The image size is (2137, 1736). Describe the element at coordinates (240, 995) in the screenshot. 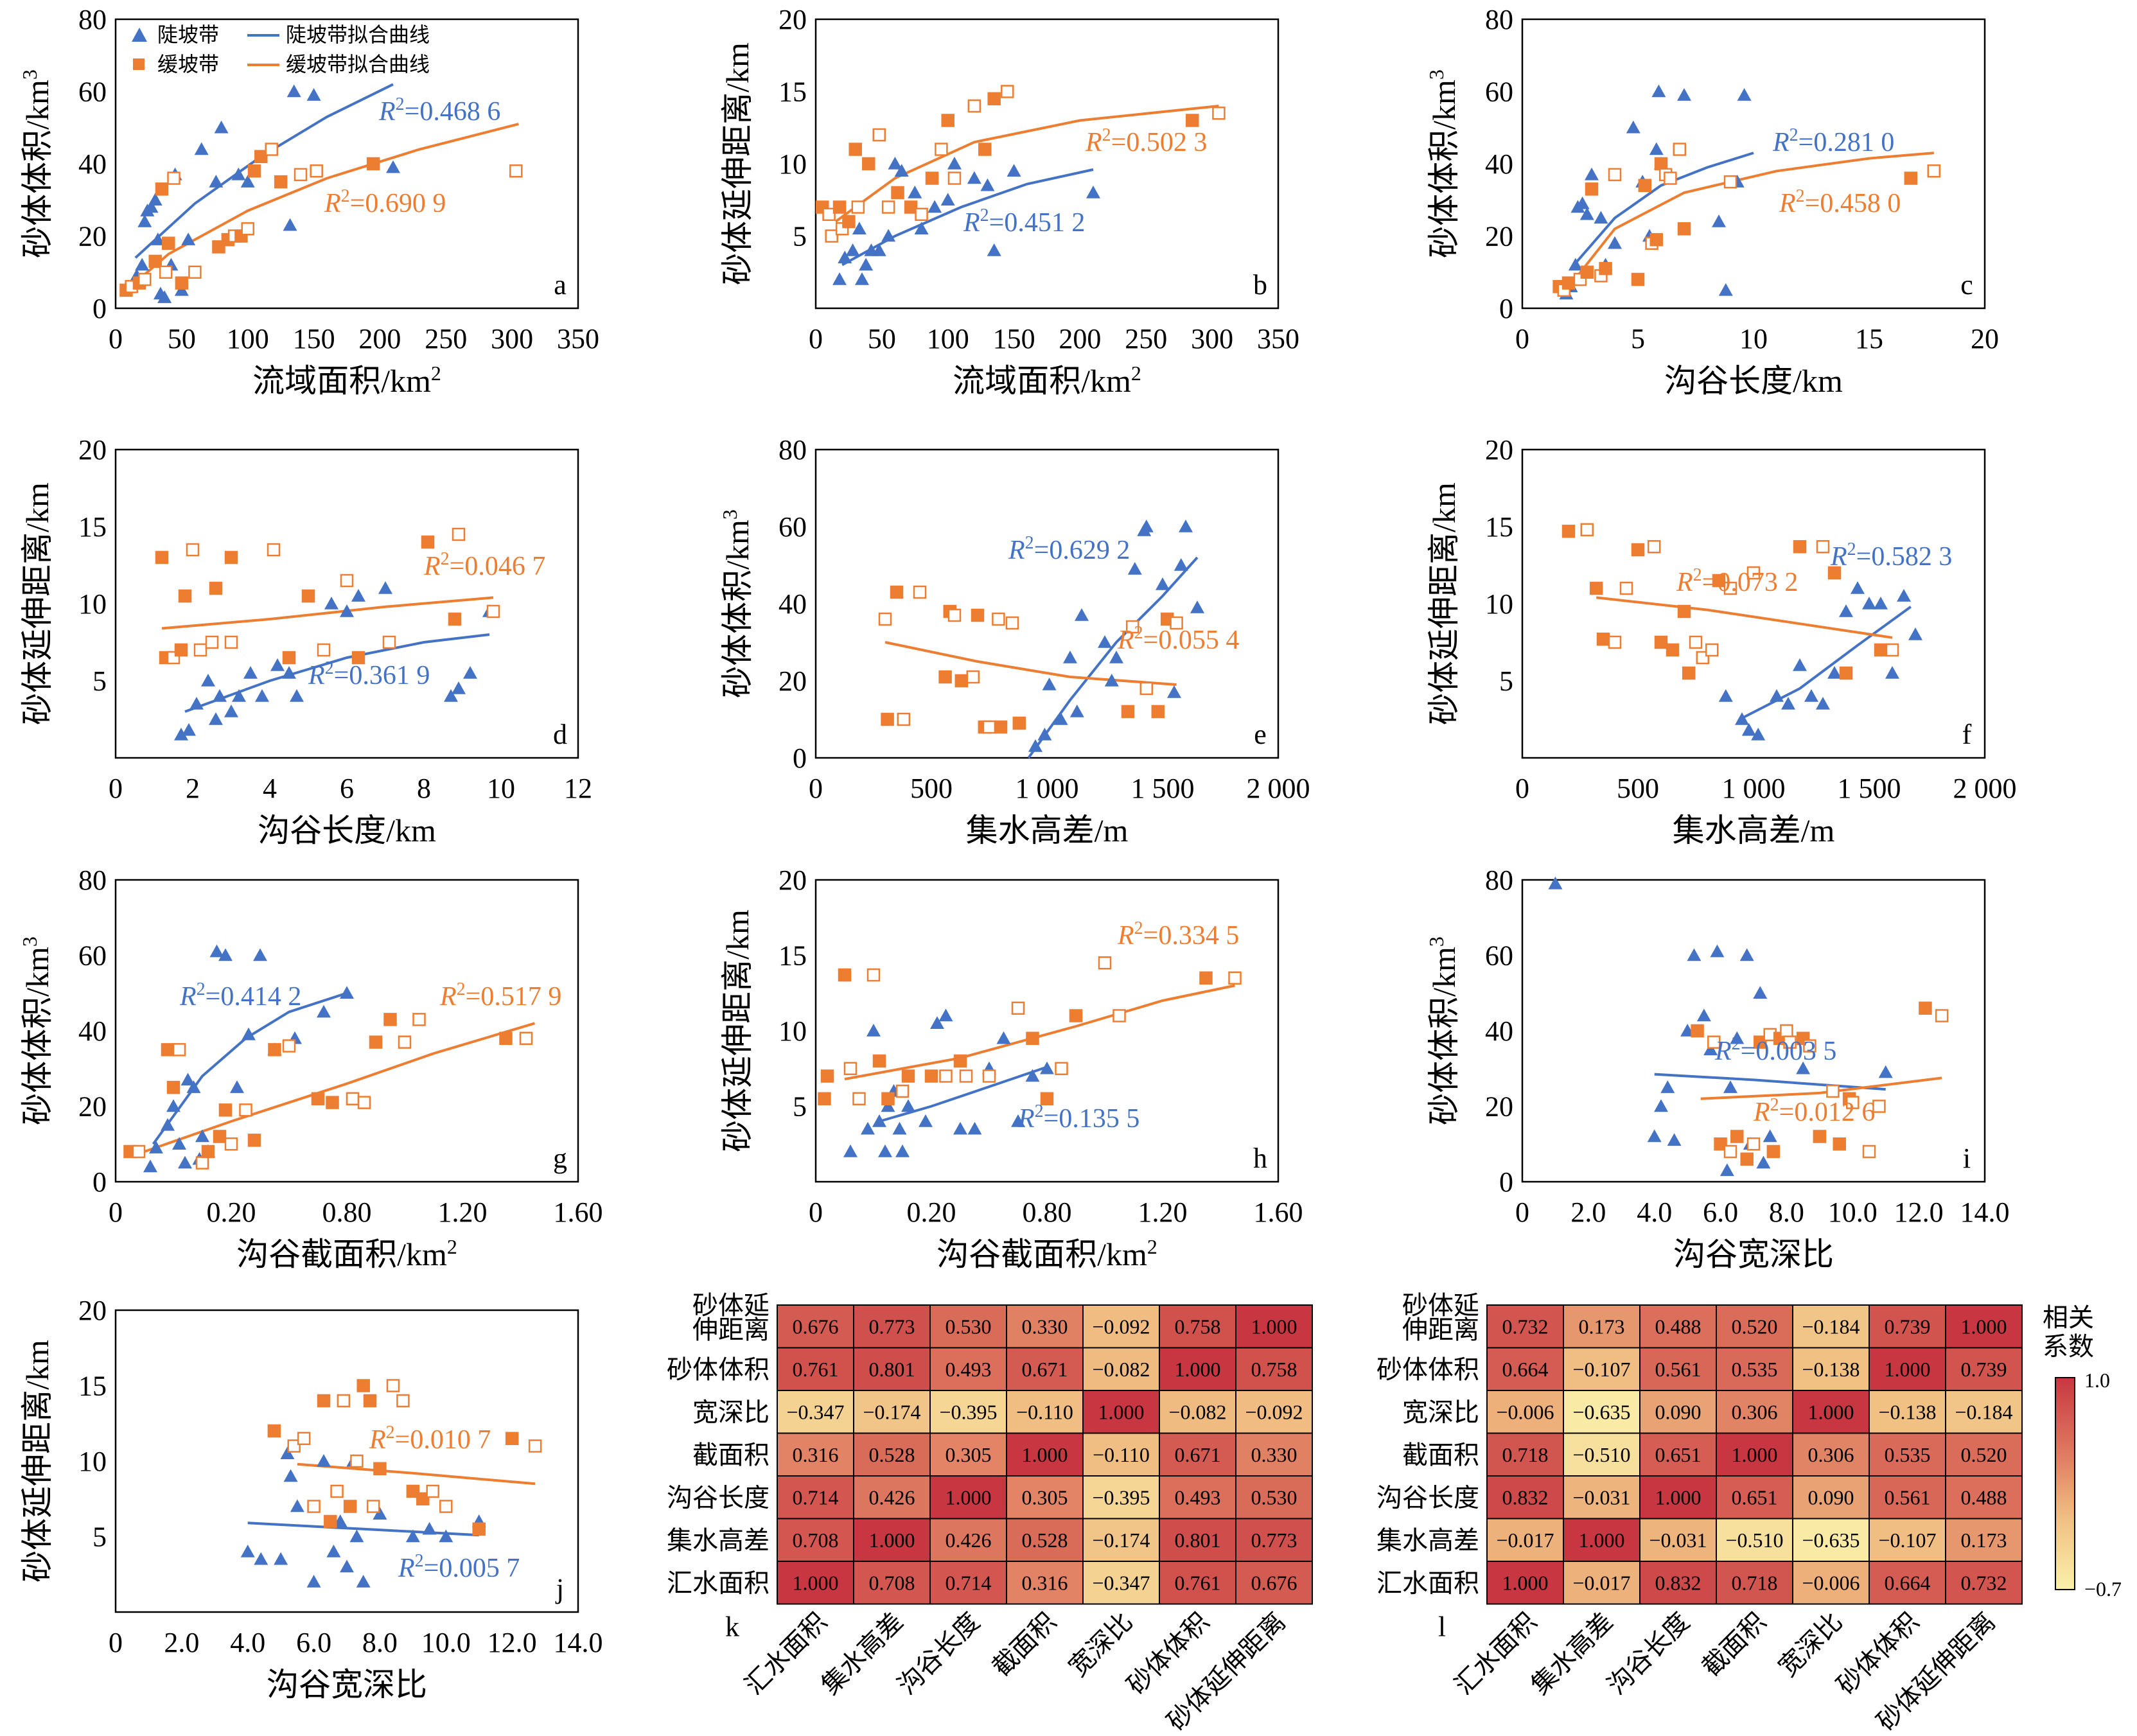

I see `r2-steep-label: R2=0.414 2` at that location.